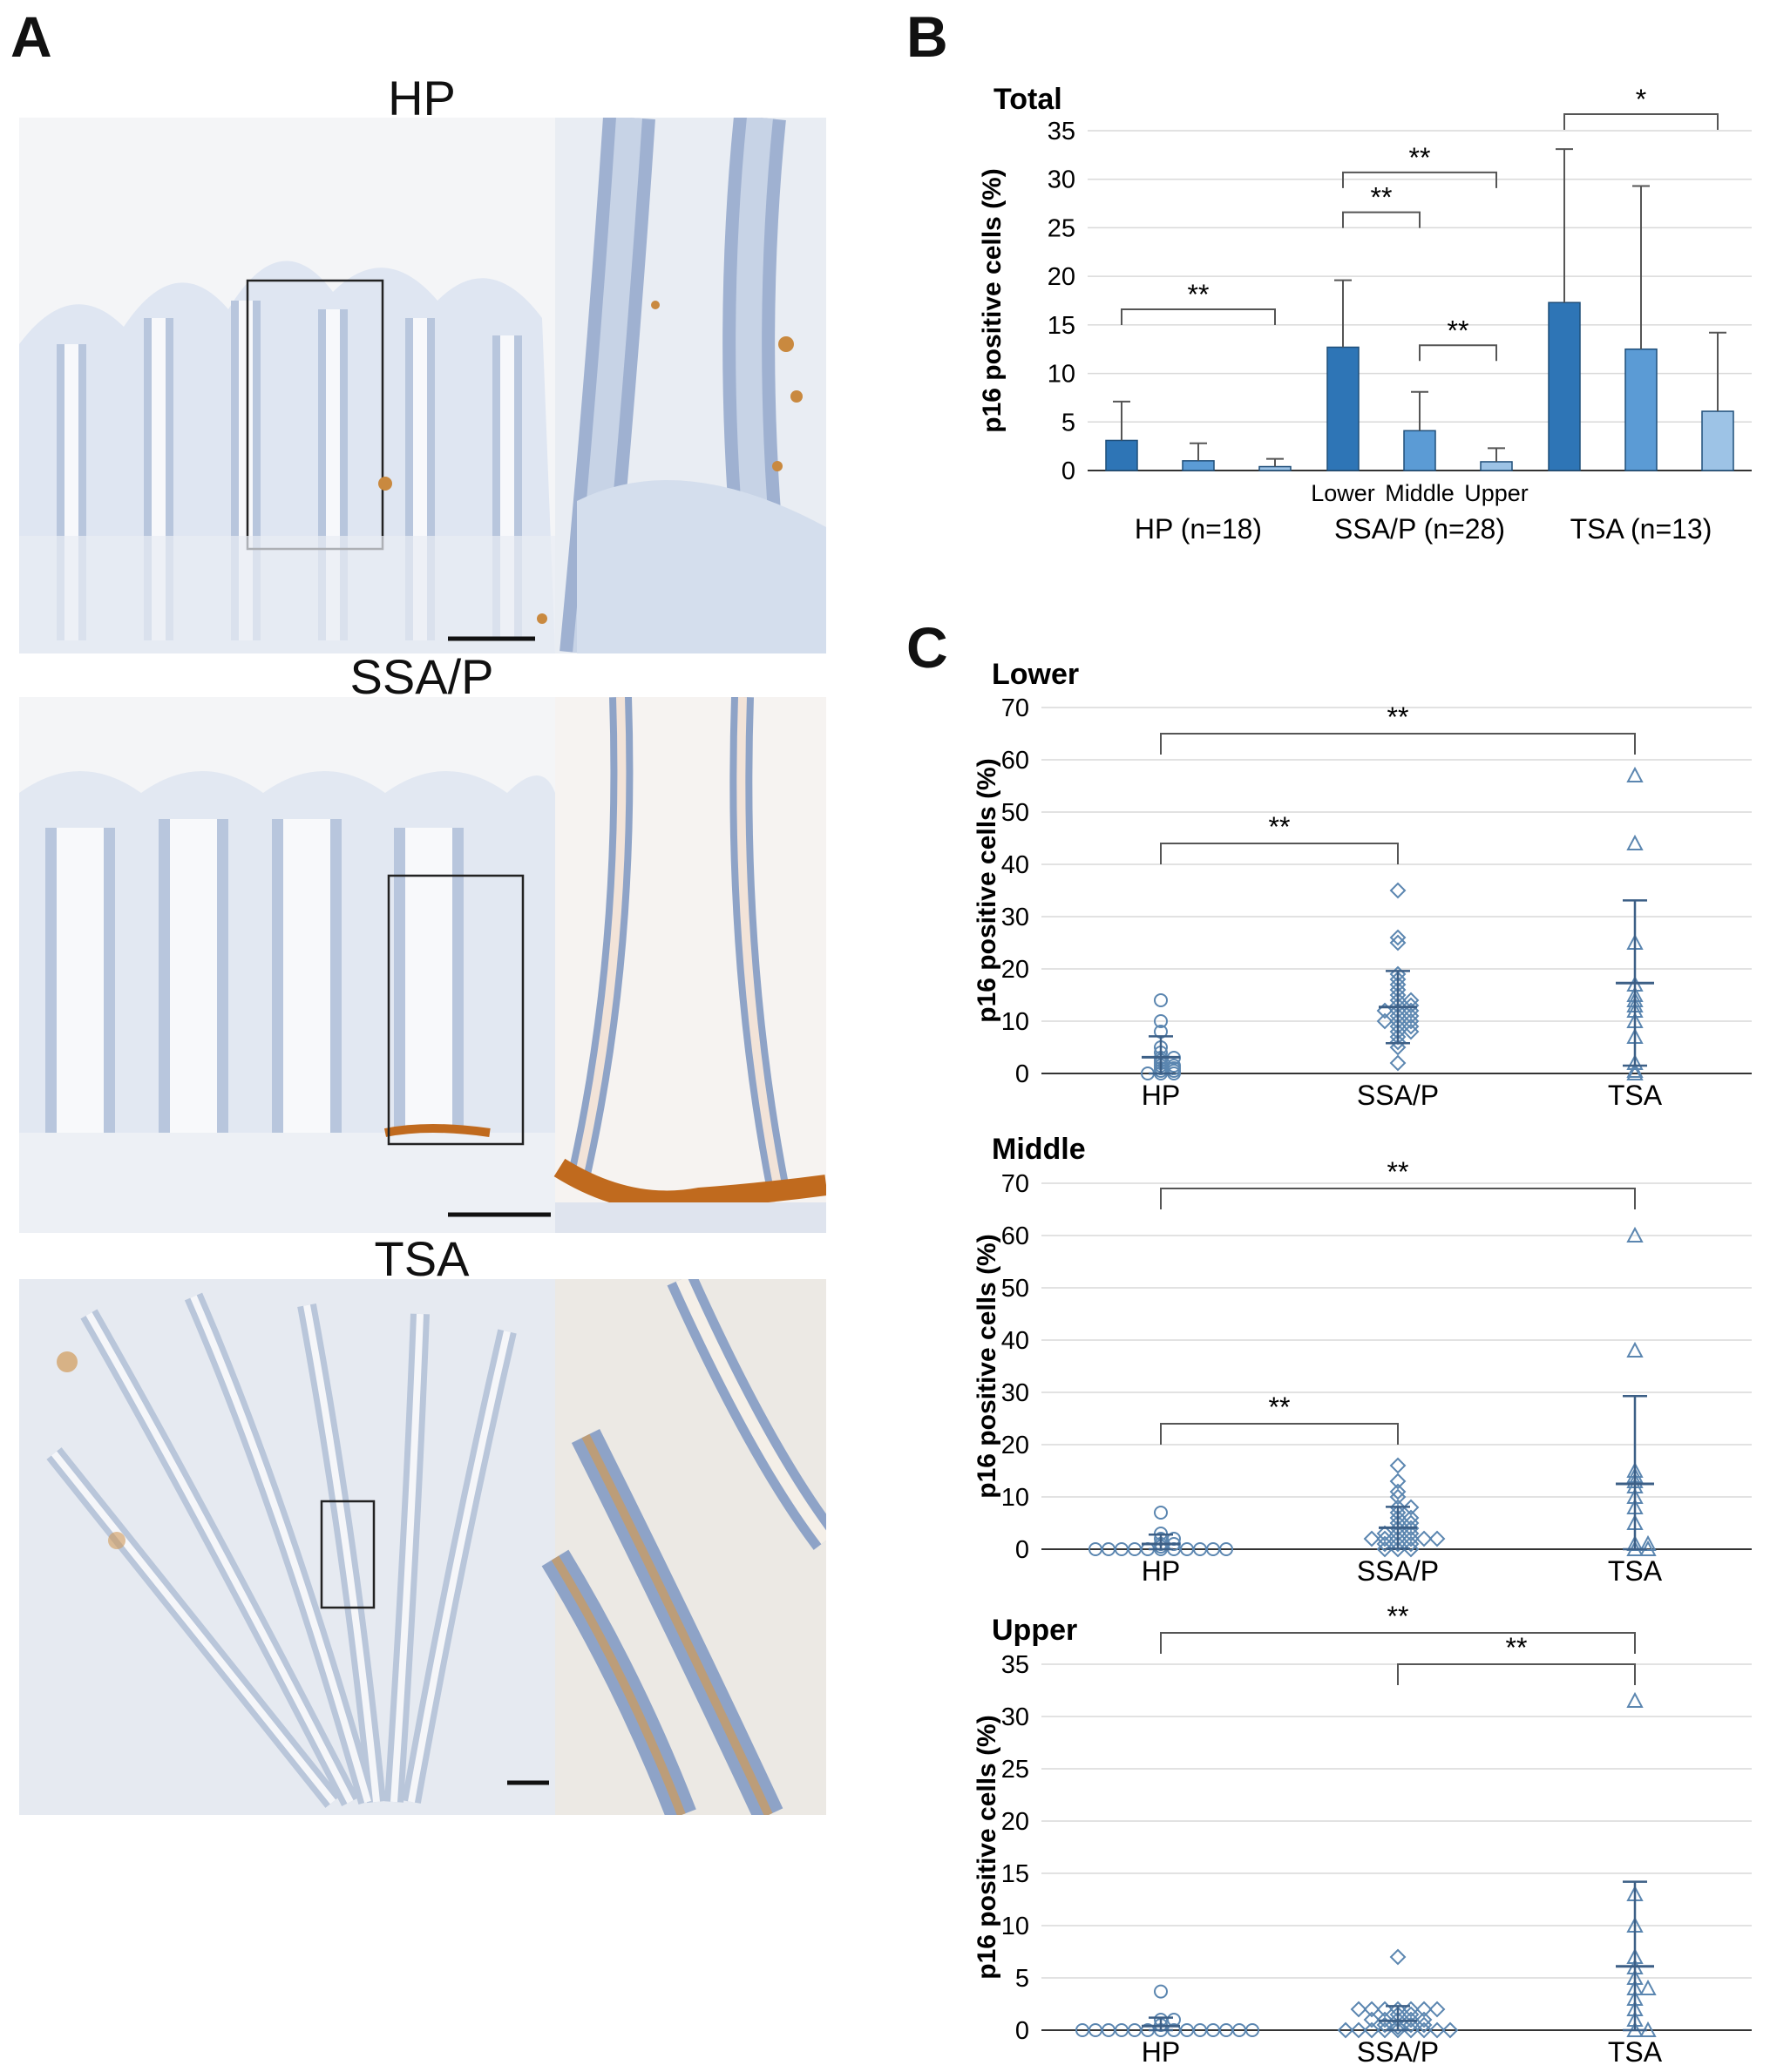 The height and width of the screenshot is (2072, 1770). Describe the element at coordinates (1035, 675) in the screenshot. I see `chart-c-title: Lower` at that location.